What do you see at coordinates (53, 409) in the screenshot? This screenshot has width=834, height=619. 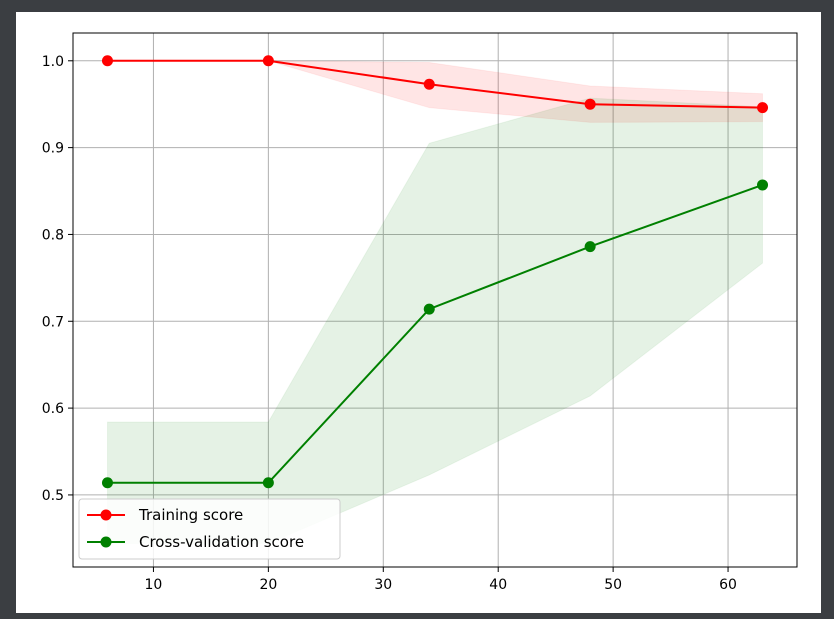 I see `y-tick-label: 0.6` at bounding box center [53, 409].